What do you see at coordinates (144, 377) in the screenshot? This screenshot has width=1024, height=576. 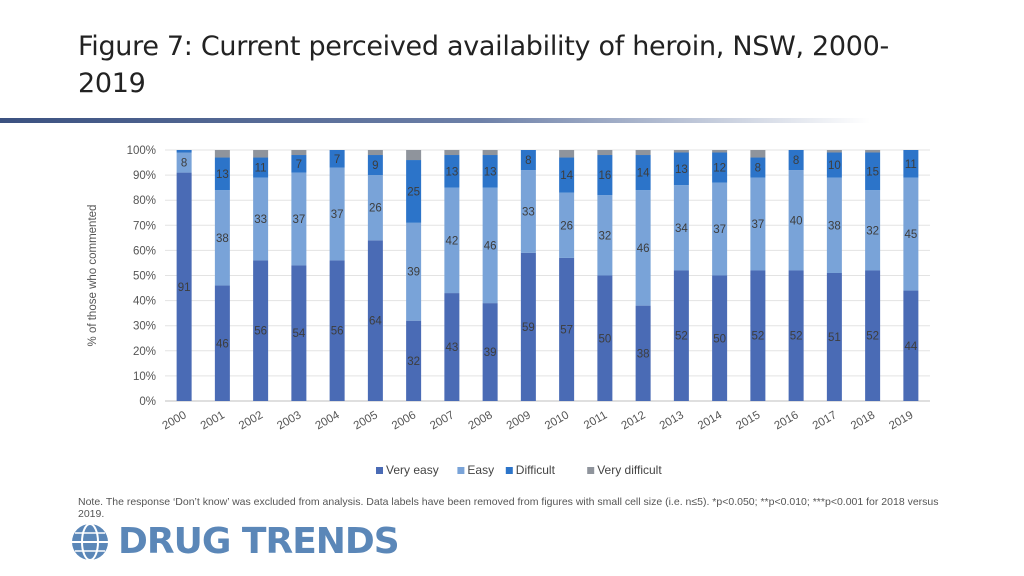 I see `y-tick-label: 10%` at bounding box center [144, 377].